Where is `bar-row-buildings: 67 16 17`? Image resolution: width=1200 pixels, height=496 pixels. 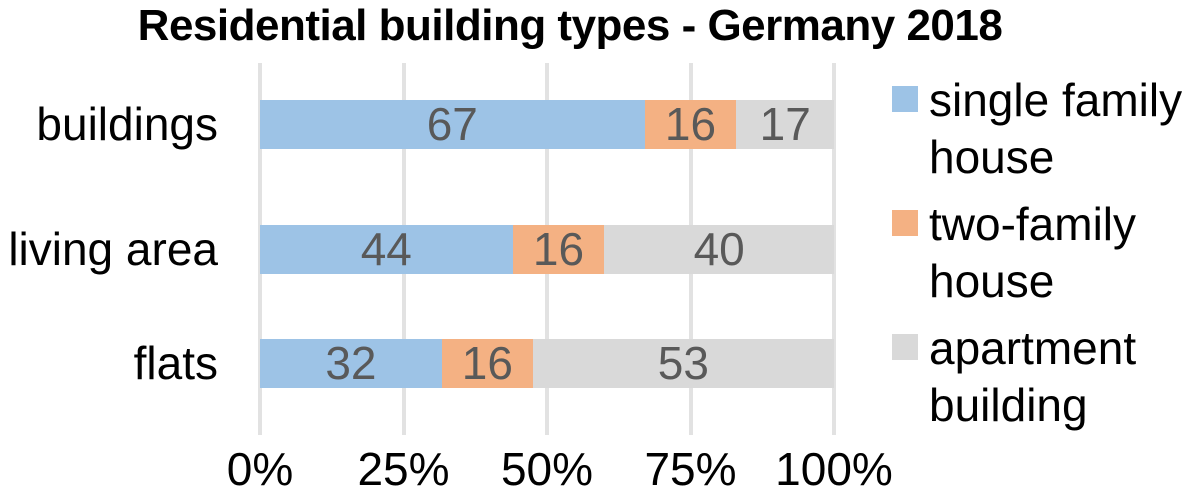 bar-row-buildings: 67 16 17 is located at coordinates (547, 124).